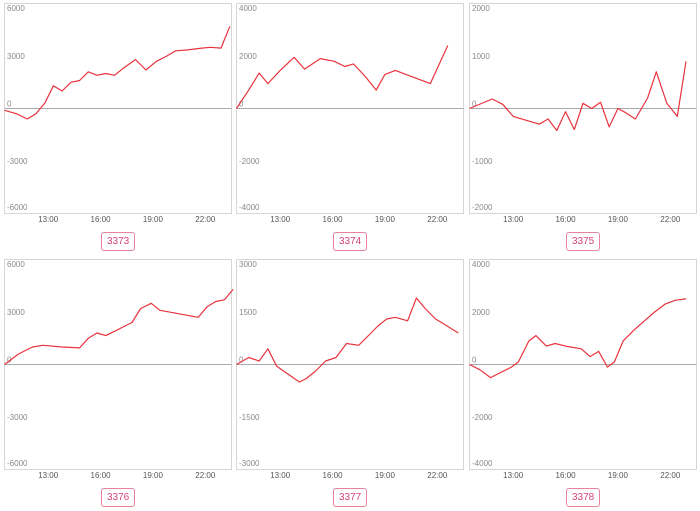 The height and width of the screenshot is (511, 700). What do you see at coordinates (118, 497) in the screenshot?
I see `chart-id-tag: 3376` at bounding box center [118, 497].